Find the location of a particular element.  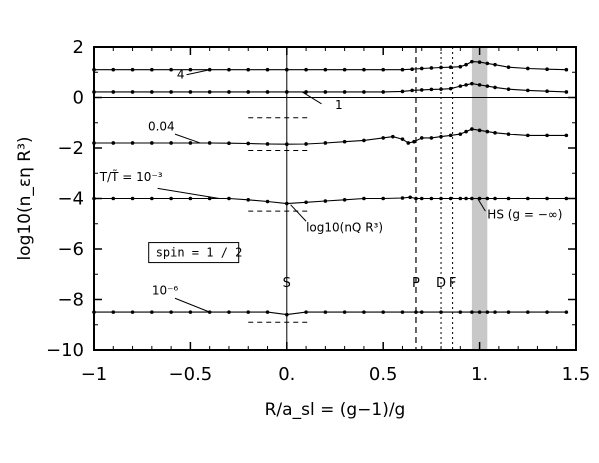

marker-label: F is located at coordinates (452, 283).